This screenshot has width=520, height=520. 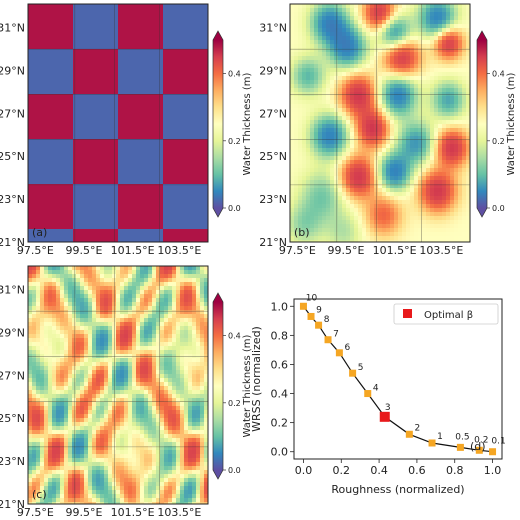 What do you see at coordinates (12, 135) in the screenshot?
I see `lat-ticks-a: 21°N 23°N 25°N 27°N 29°N 31°N` at bounding box center [12, 135].